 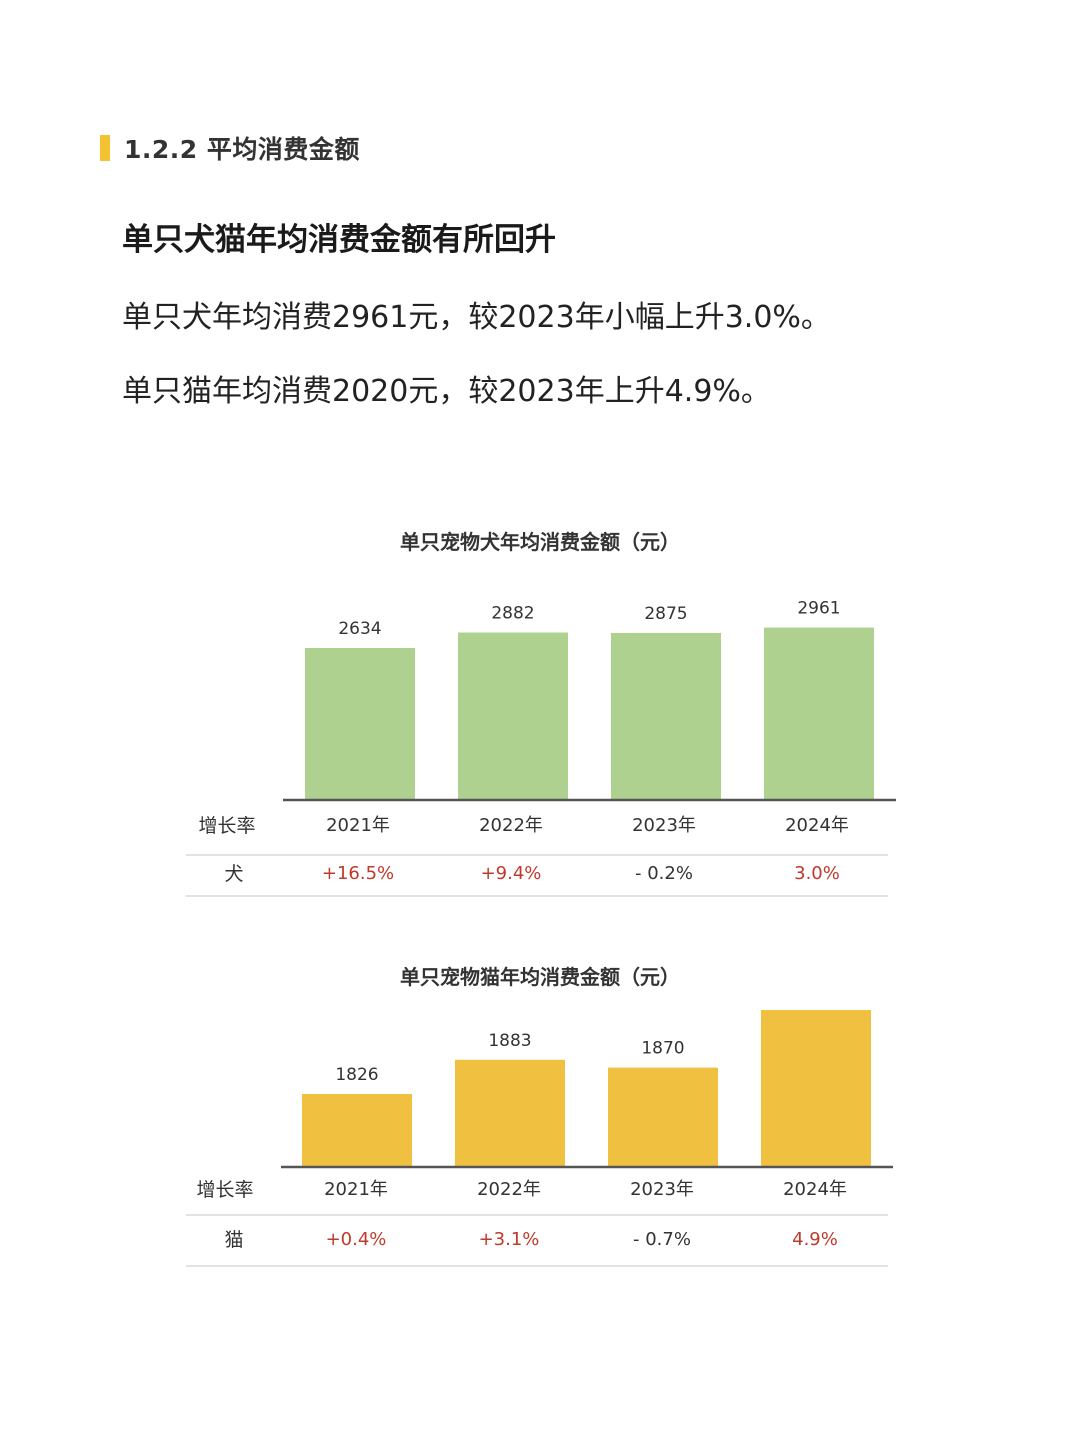 I want to click on growth-rate: 3.0%, so click(x=817, y=873).